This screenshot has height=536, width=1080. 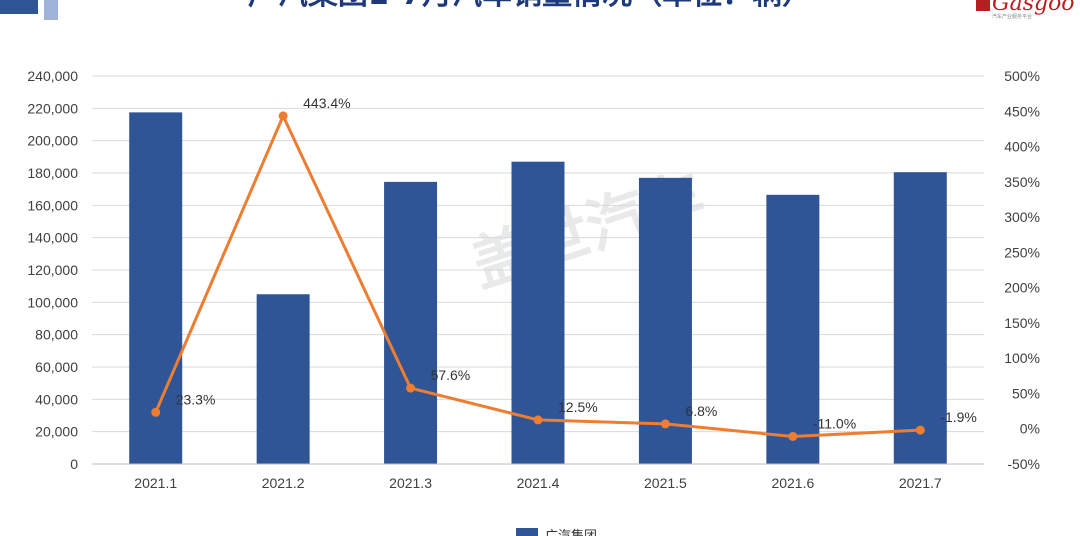 I want to click on legend-swatch, so click(x=527, y=532).